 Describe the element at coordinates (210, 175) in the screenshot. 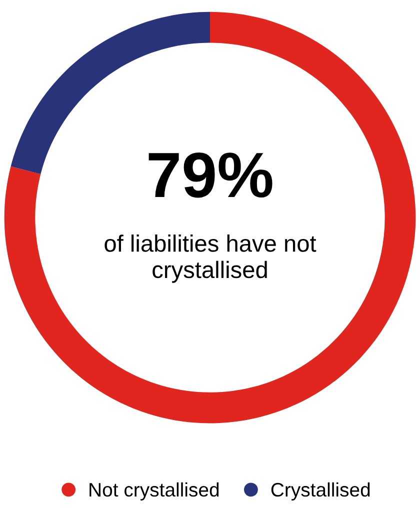

I see `text: 79%` at that location.